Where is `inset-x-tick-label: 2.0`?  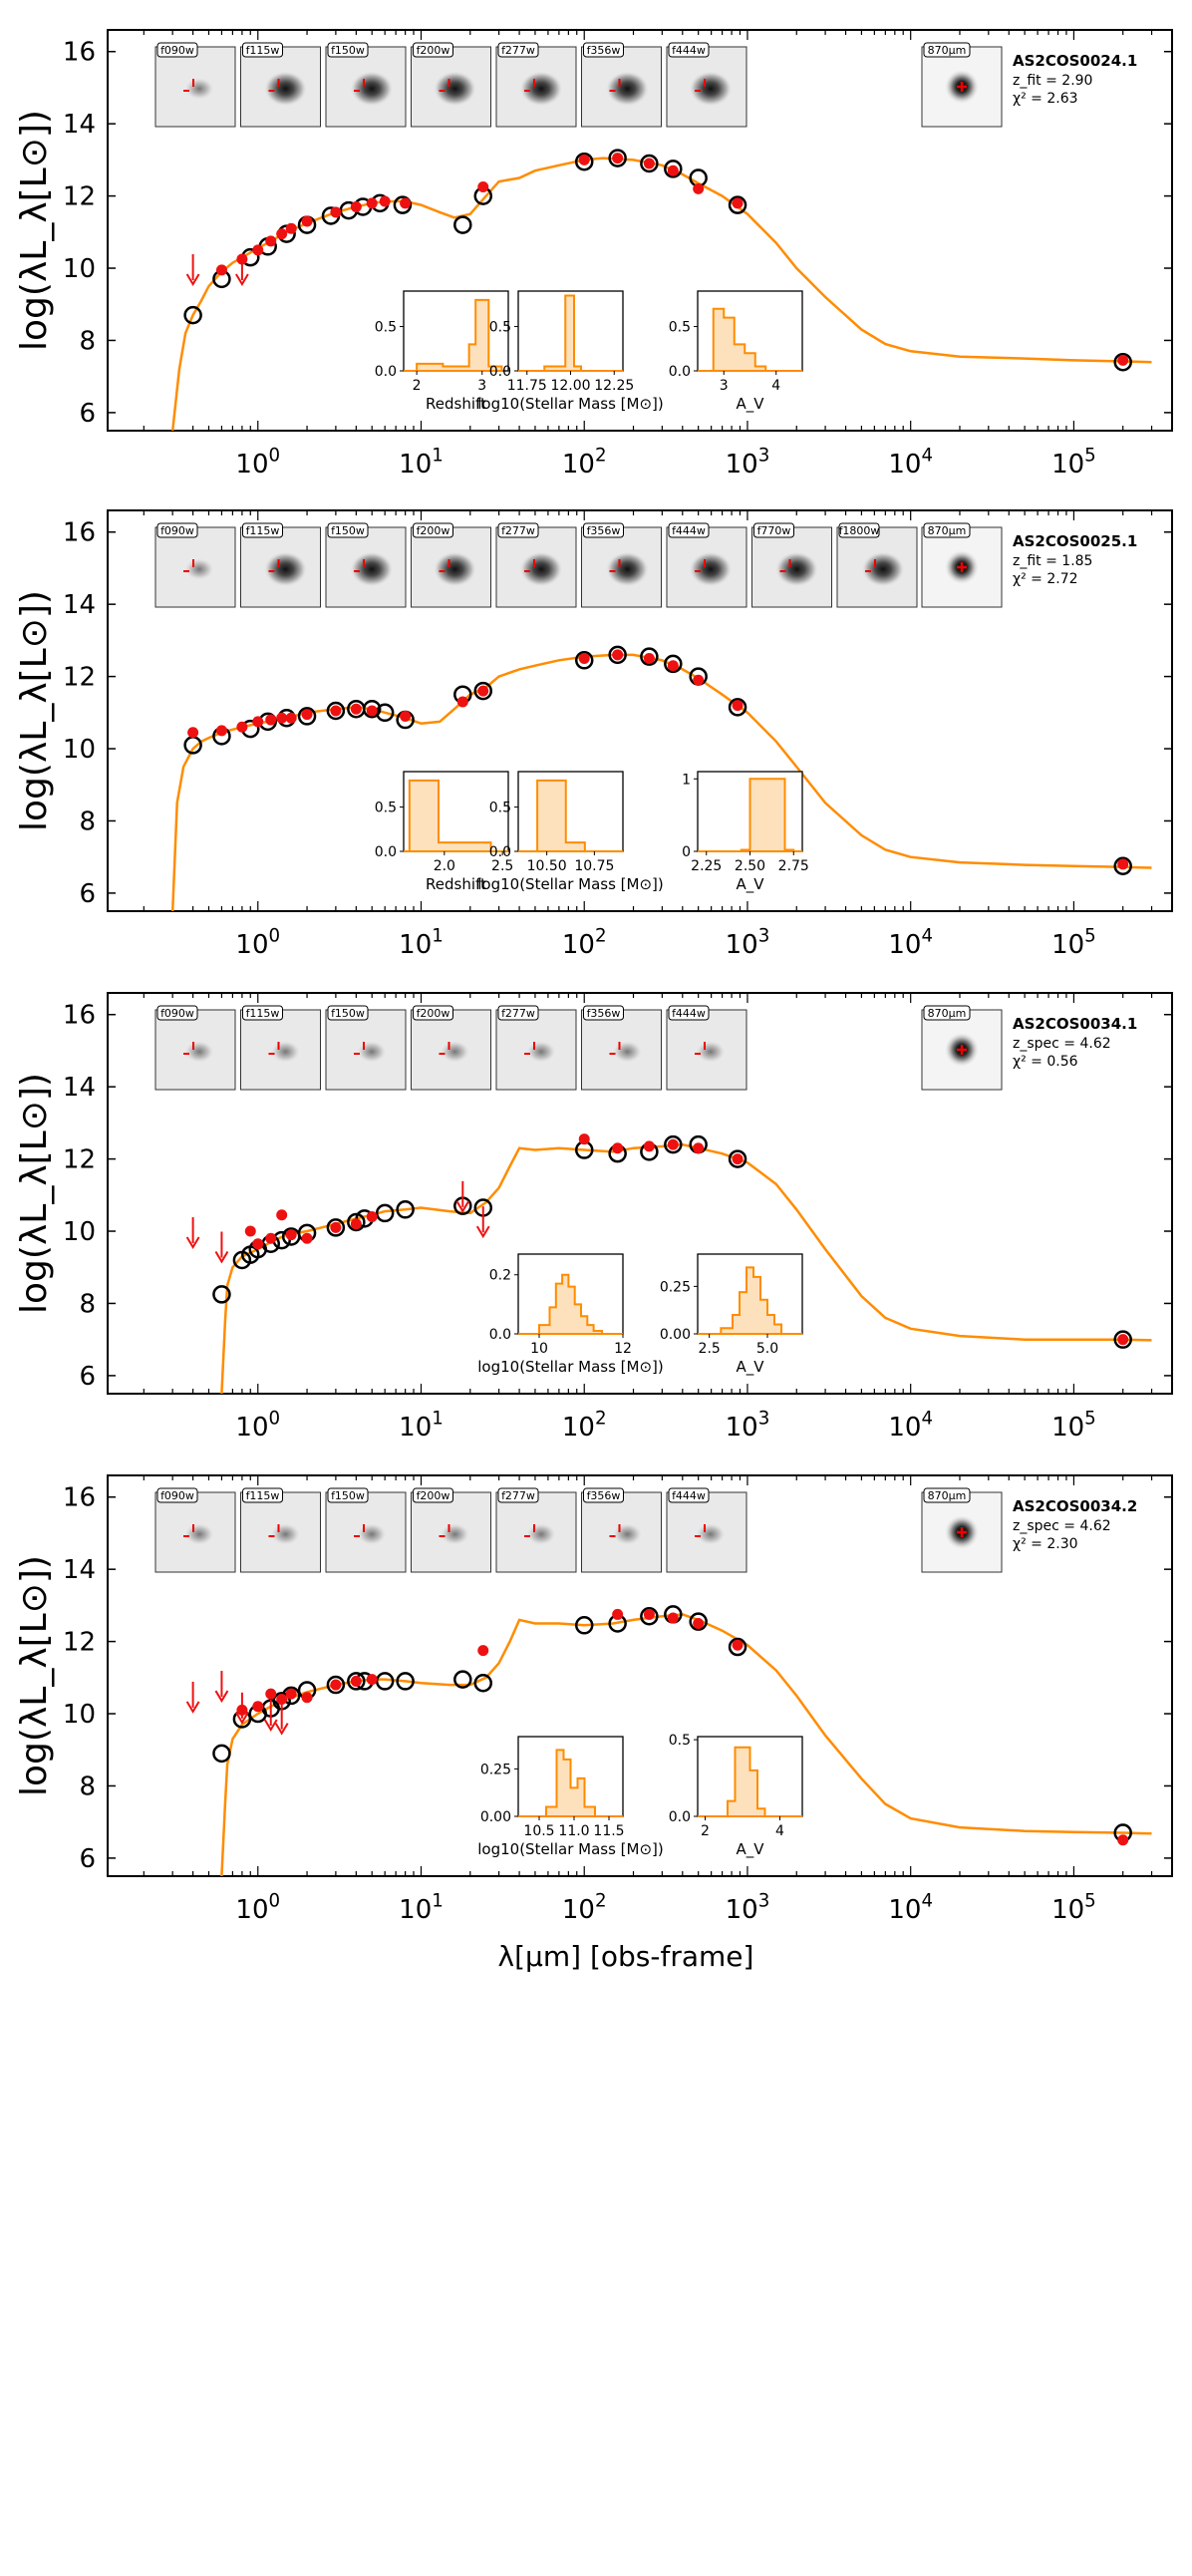 inset-x-tick-label: 2.0 is located at coordinates (445, 866).